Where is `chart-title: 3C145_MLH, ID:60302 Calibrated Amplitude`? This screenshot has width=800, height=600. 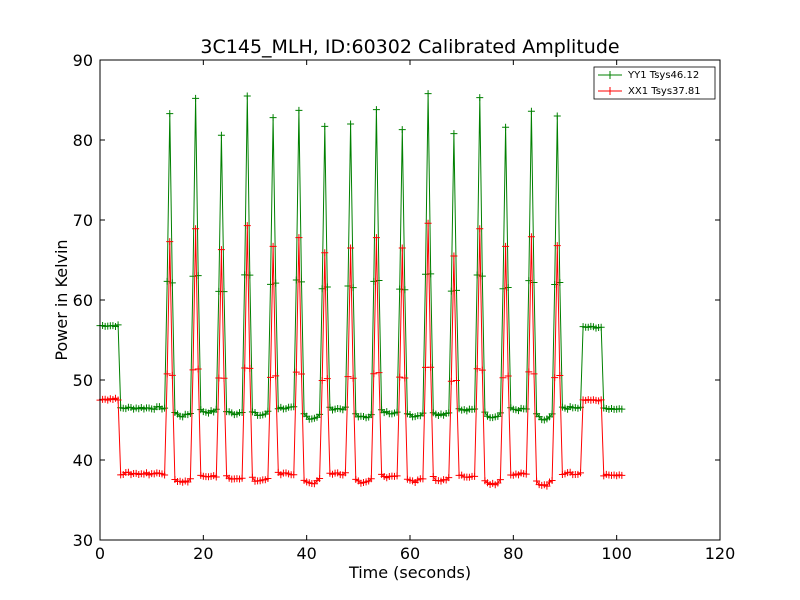 chart-title: 3C145_MLH, ID:60302 Calibrated Amplitude is located at coordinates (409, 47).